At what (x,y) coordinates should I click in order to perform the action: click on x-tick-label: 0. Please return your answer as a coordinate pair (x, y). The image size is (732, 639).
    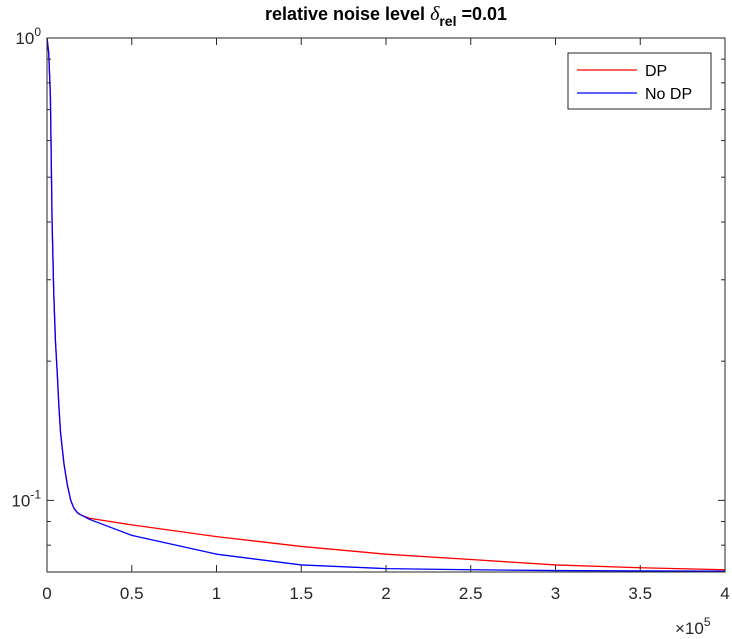
    Looking at the image, I should click on (46, 593).